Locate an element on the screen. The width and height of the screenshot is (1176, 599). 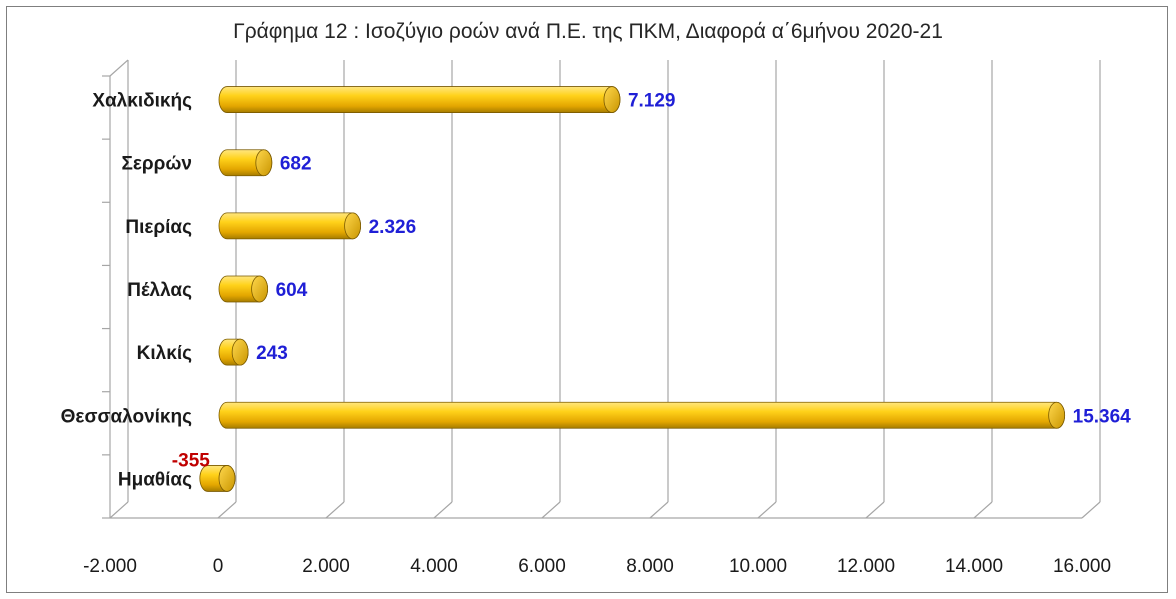
x-tick-label: 10.000 is located at coordinates (758, 566).